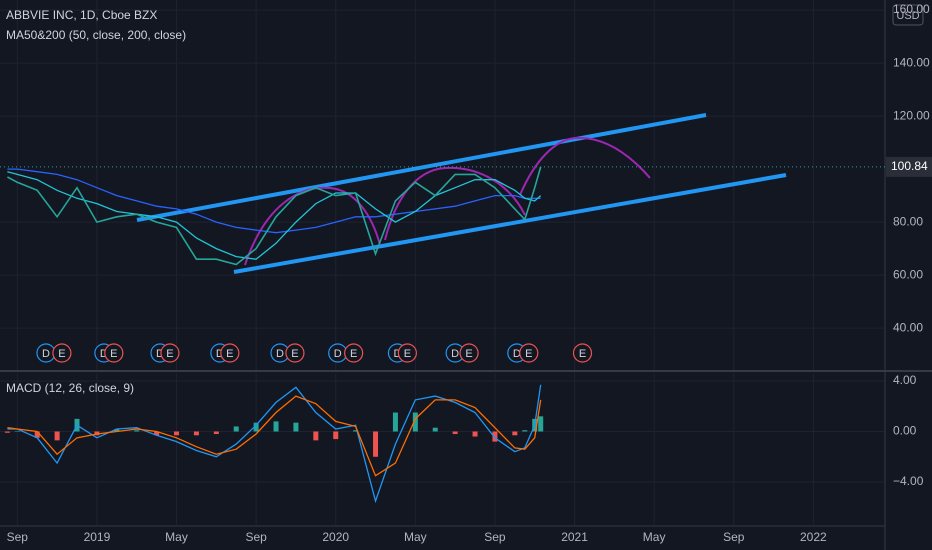 Image resolution: width=932 pixels, height=550 pixels. I want to click on y-tick-label: 60.00, so click(908, 274).